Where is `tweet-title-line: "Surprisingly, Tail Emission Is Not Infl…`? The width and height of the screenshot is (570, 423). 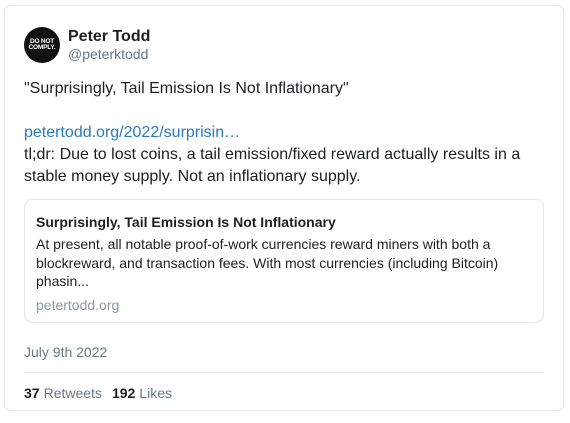
tweet-title-line: "Surprisingly, Tail Emission Is Not Infl… is located at coordinates (186, 88).